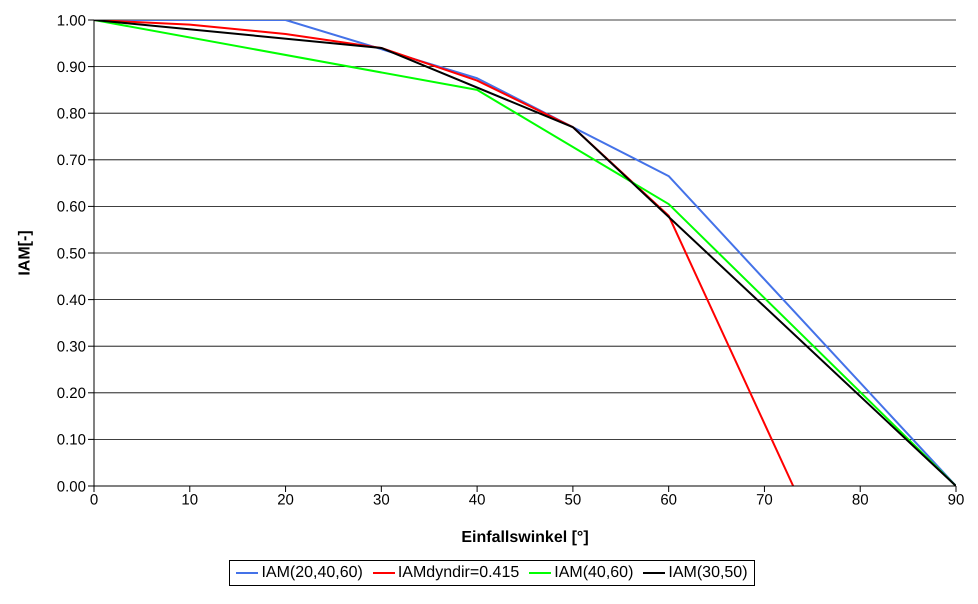 The height and width of the screenshot is (604, 978). What do you see at coordinates (956, 500) in the screenshot?
I see `x-tick-label: 90` at bounding box center [956, 500].